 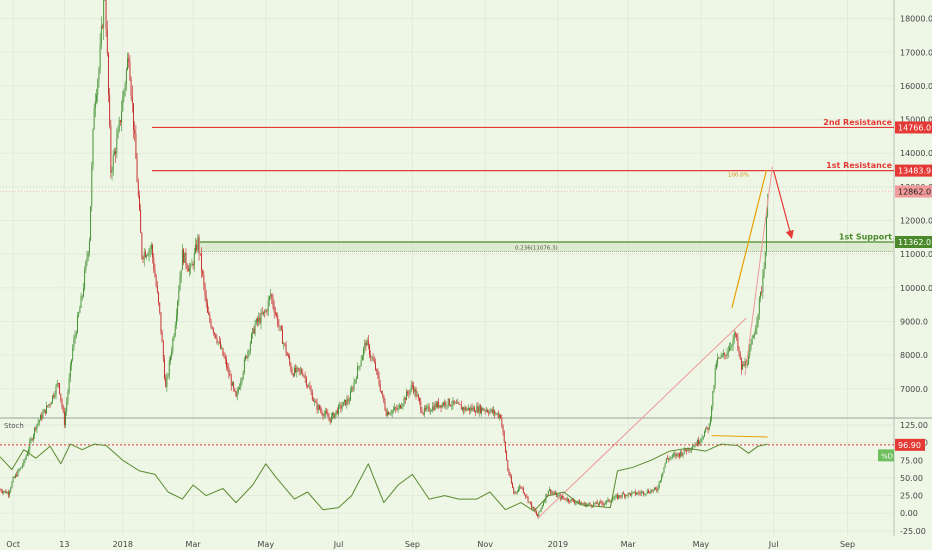 I want to click on trend-up-arrow-long, so click(x=642, y=418).